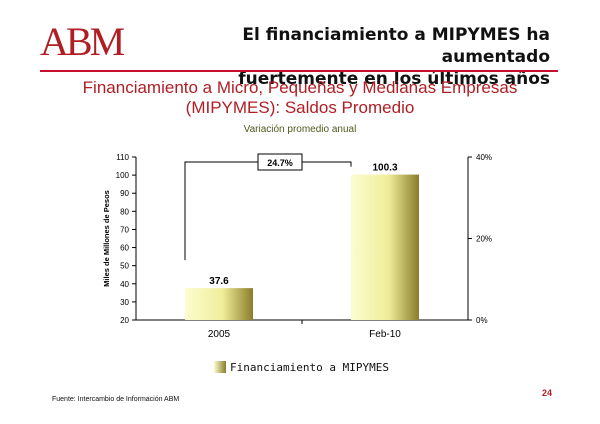 Image resolution: width=600 pixels, height=424 pixels. What do you see at coordinates (484, 157) in the screenshot?
I see `y2-tick-label: 40%` at bounding box center [484, 157].